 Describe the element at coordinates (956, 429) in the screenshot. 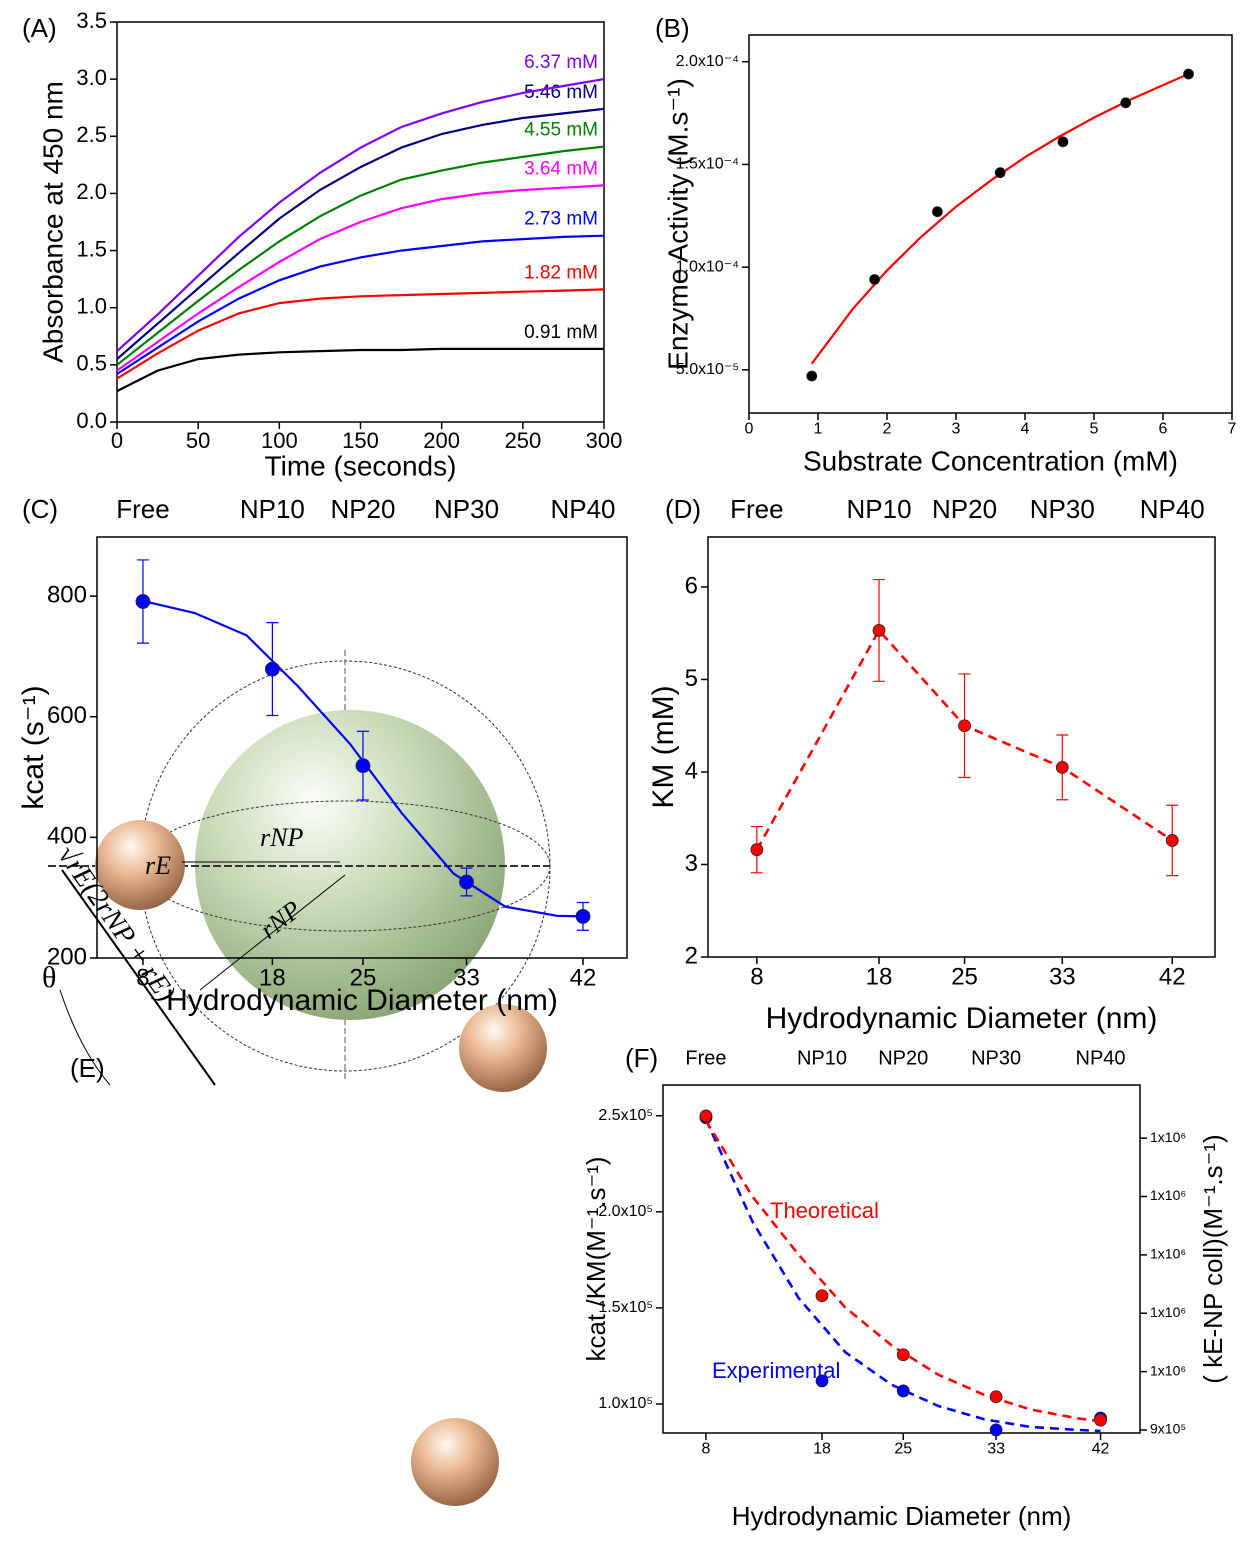

I see `x-tick-label: 3` at that location.